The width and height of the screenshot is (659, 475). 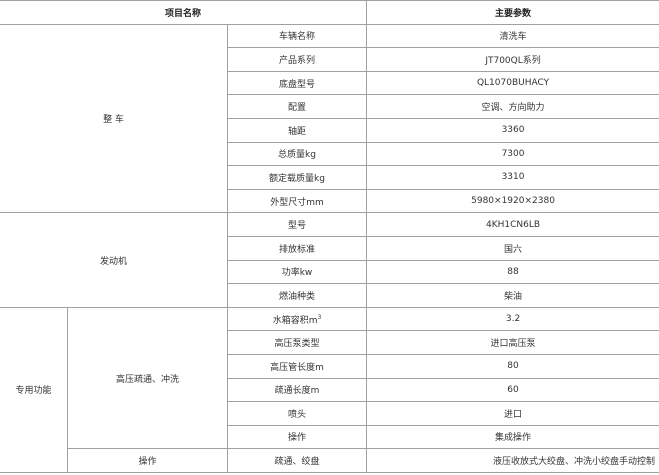 I want to click on superscript: 3, so click(x=319, y=317).